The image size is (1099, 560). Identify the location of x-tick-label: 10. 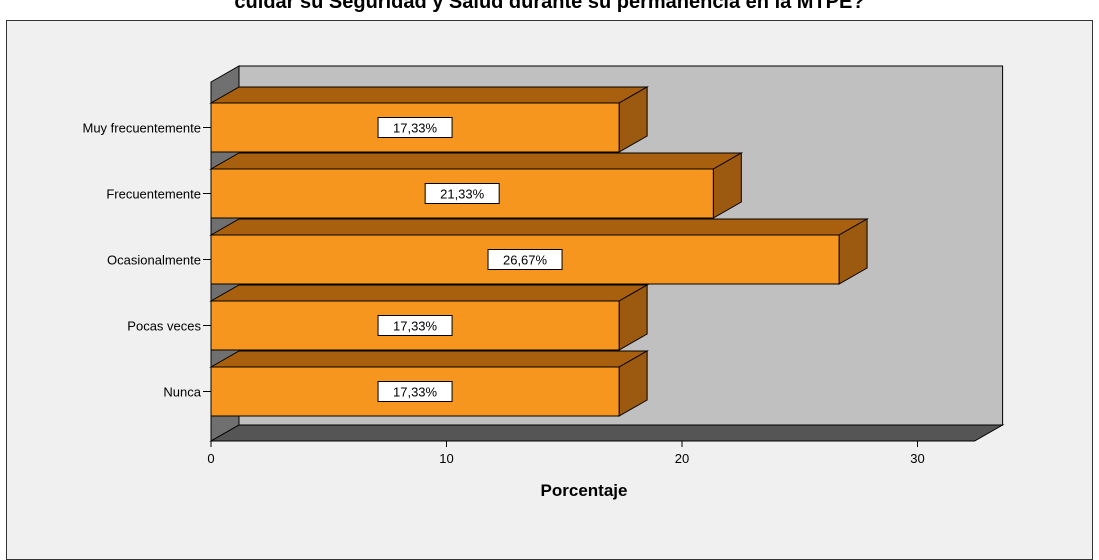
(446, 458).